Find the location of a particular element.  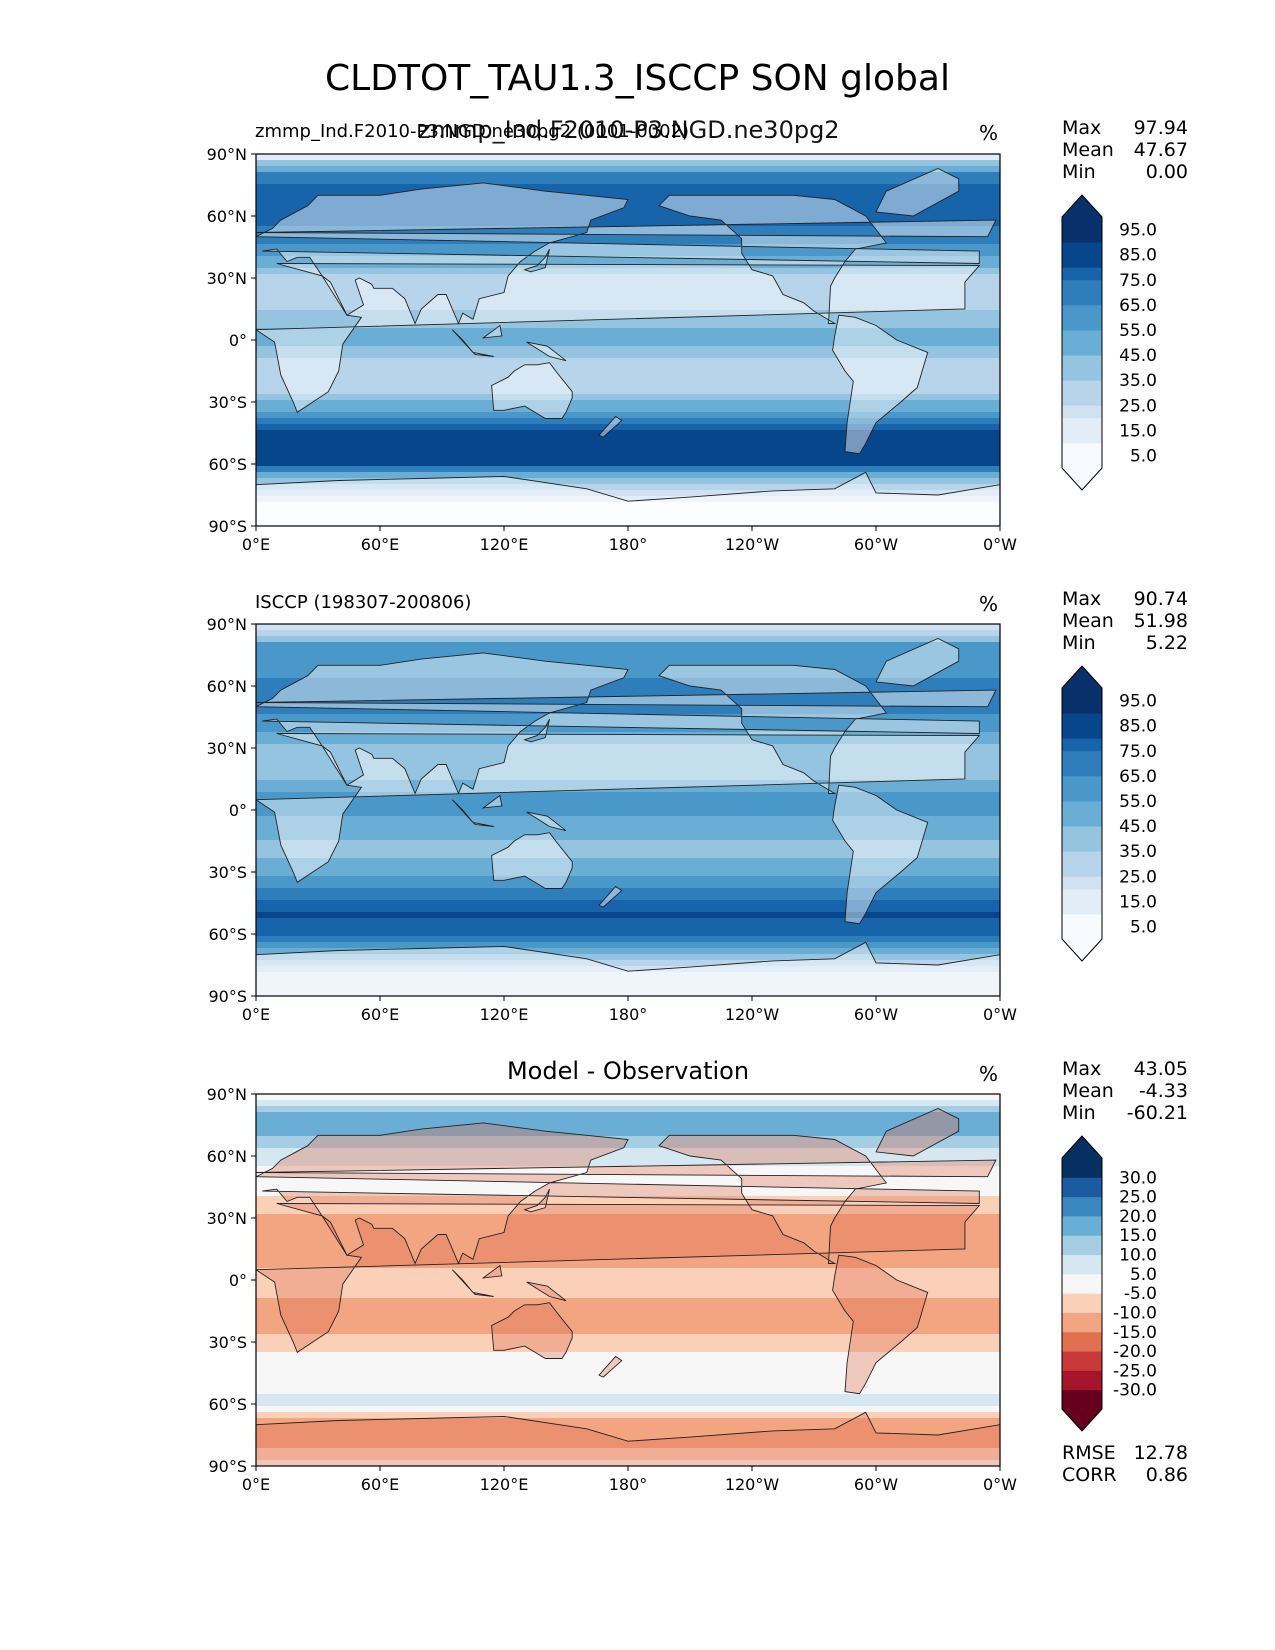

panel1-stat-value: 0.00 is located at coordinates (1166, 172).